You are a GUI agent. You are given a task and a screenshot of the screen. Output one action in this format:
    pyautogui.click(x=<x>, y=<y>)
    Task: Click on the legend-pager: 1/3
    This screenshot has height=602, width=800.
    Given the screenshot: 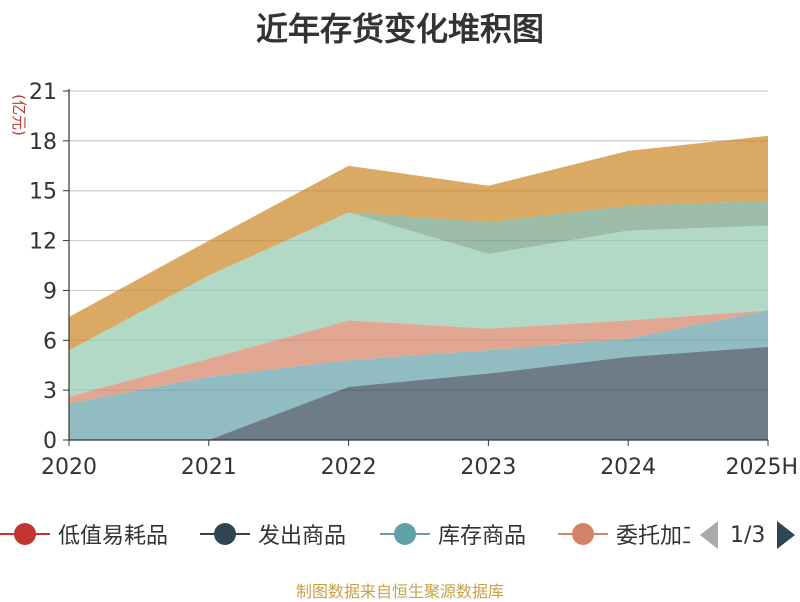 What is the action you would take?
    pyautogui.click(x=748, y=535)
    